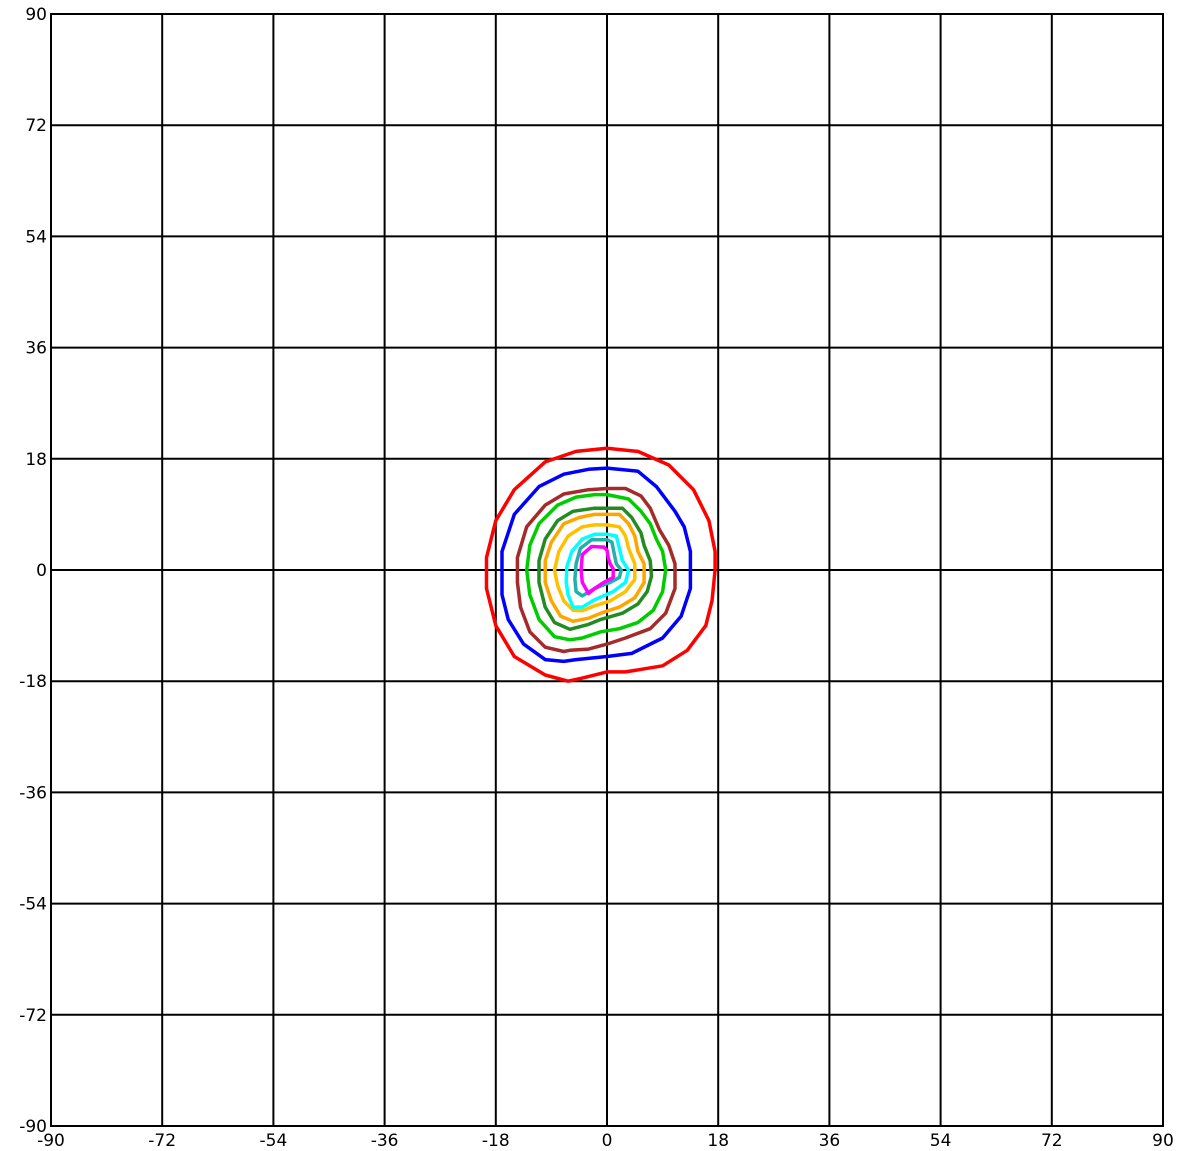 This screenshot has width=1188, height=1151. What do you see at coordinates (33, 905) in the screenshot?
I see `y-tick-label: -54` at bounding box center [33, 905].